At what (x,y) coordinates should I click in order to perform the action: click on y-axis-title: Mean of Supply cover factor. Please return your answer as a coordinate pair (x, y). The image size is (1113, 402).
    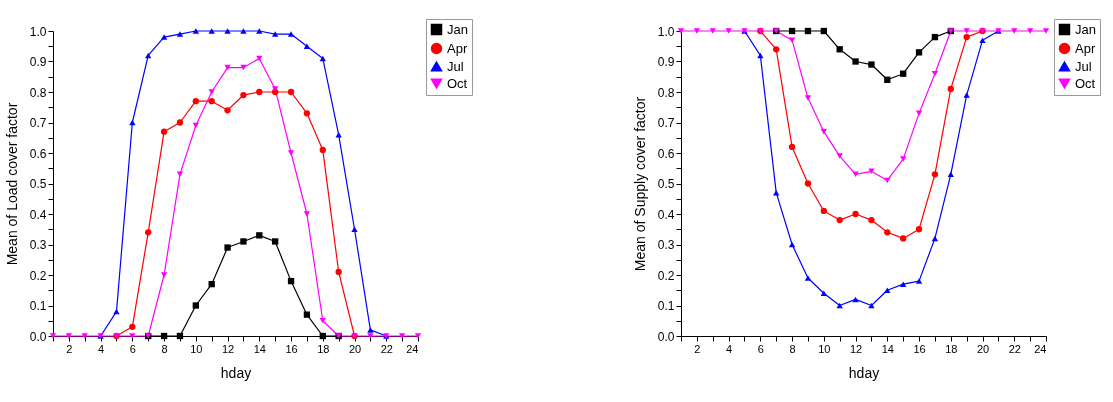
    Looking at the image, I should click on (639, 184).